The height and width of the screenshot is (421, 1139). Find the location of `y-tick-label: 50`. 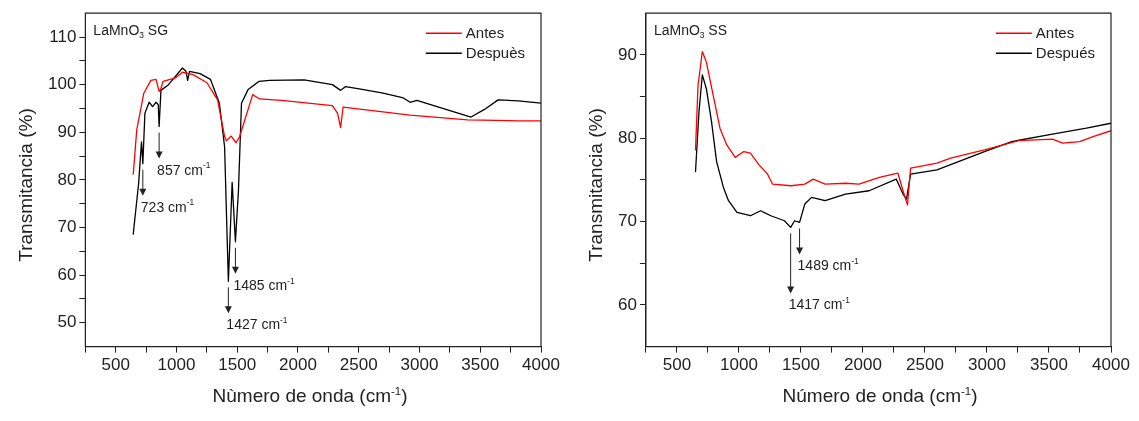

y-tick-label: 50 is located at coordinates (67, 322).